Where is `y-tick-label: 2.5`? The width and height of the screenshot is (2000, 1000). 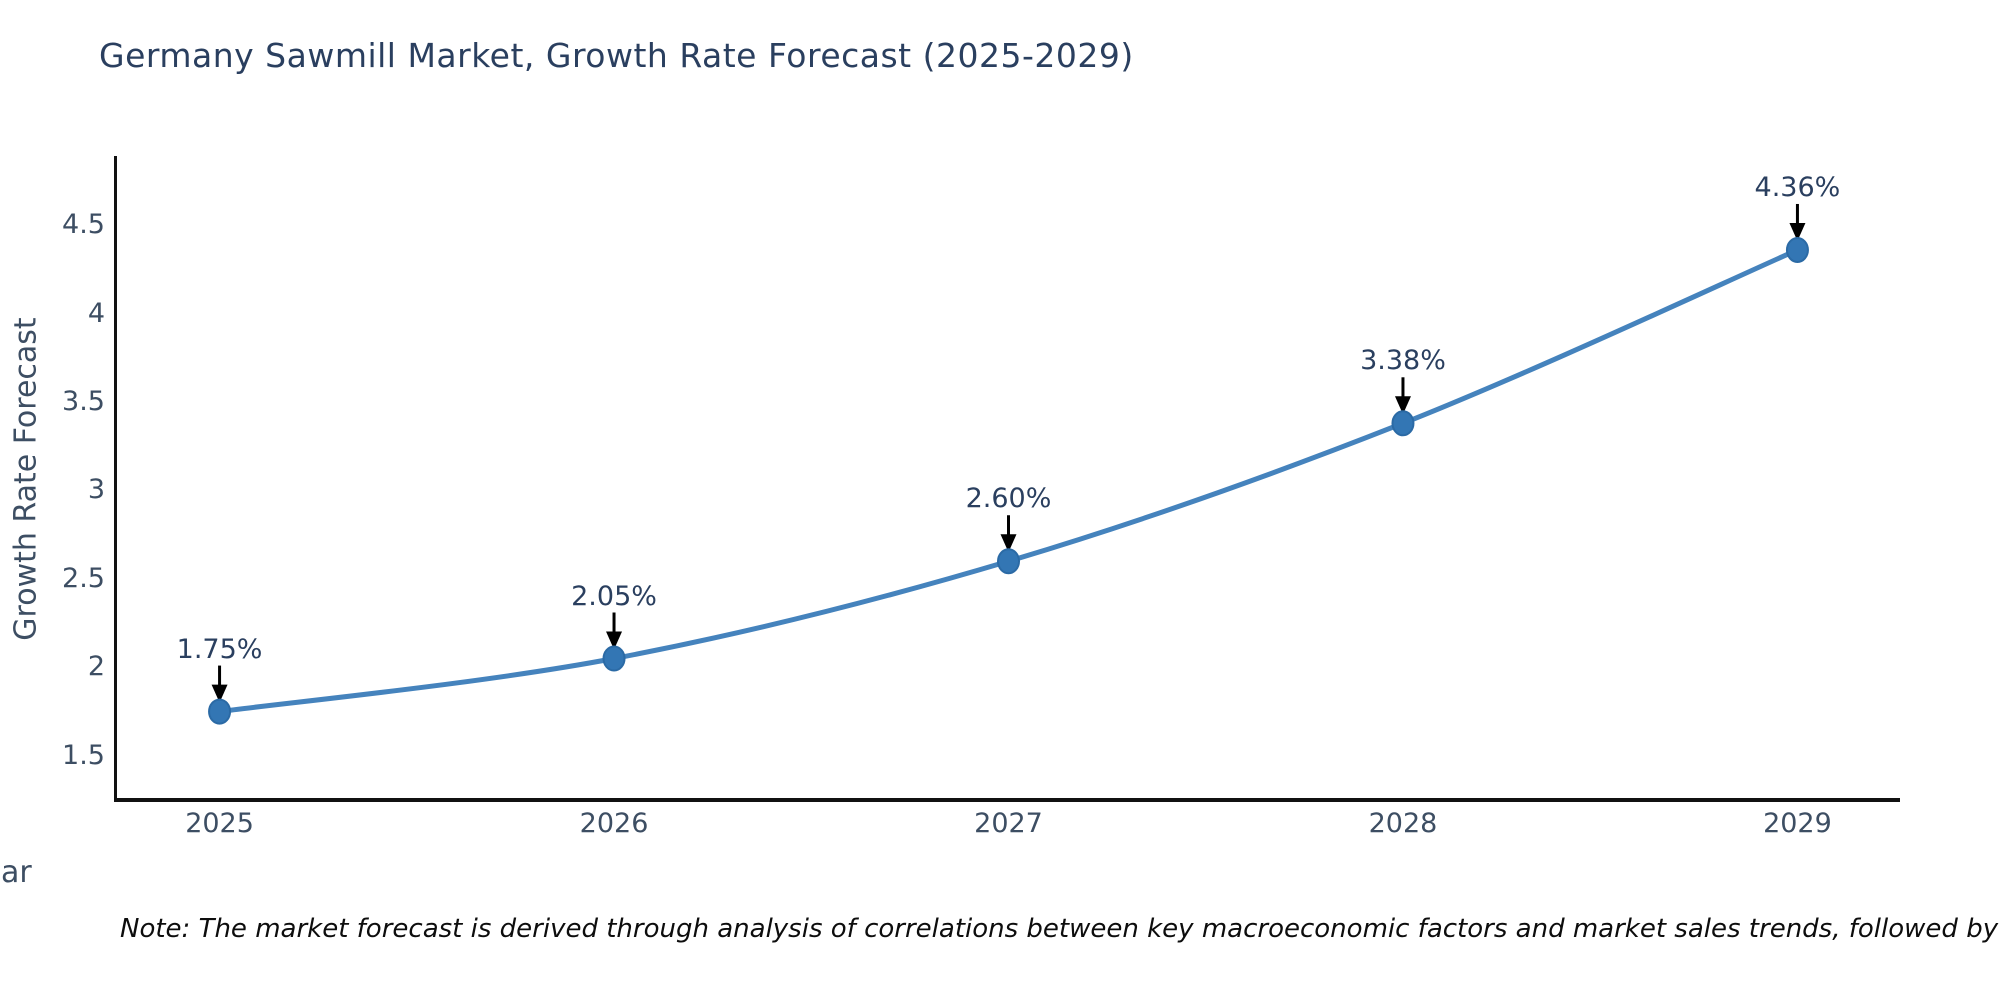 y-tick-label: 2.5 is located at coordinates (83, 578).